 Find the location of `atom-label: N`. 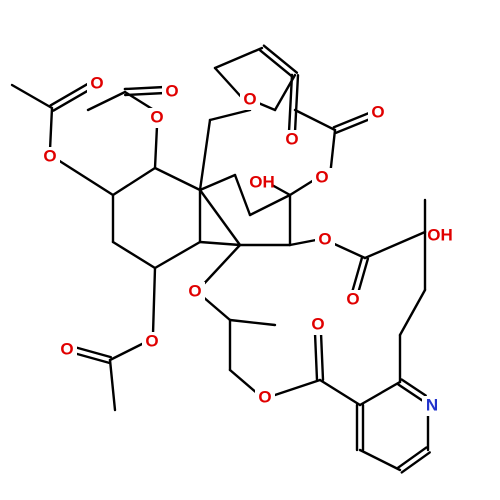

atom-label: N is located at coordinates (432, 404).